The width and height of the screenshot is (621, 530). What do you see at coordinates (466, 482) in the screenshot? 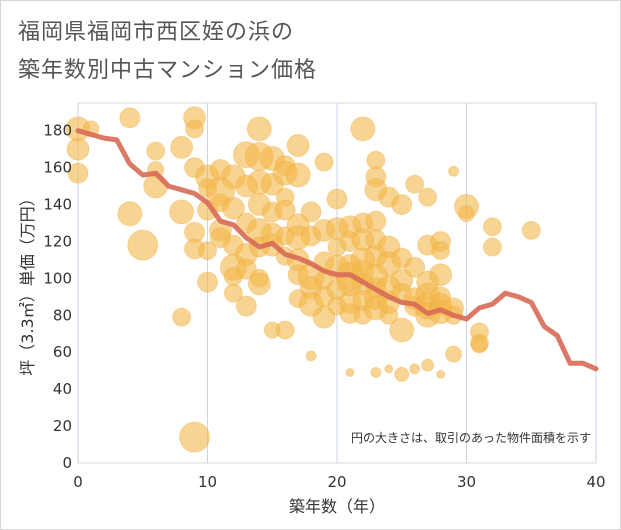
I see `x-tick-label: 30` at bounding box center [466, 482].